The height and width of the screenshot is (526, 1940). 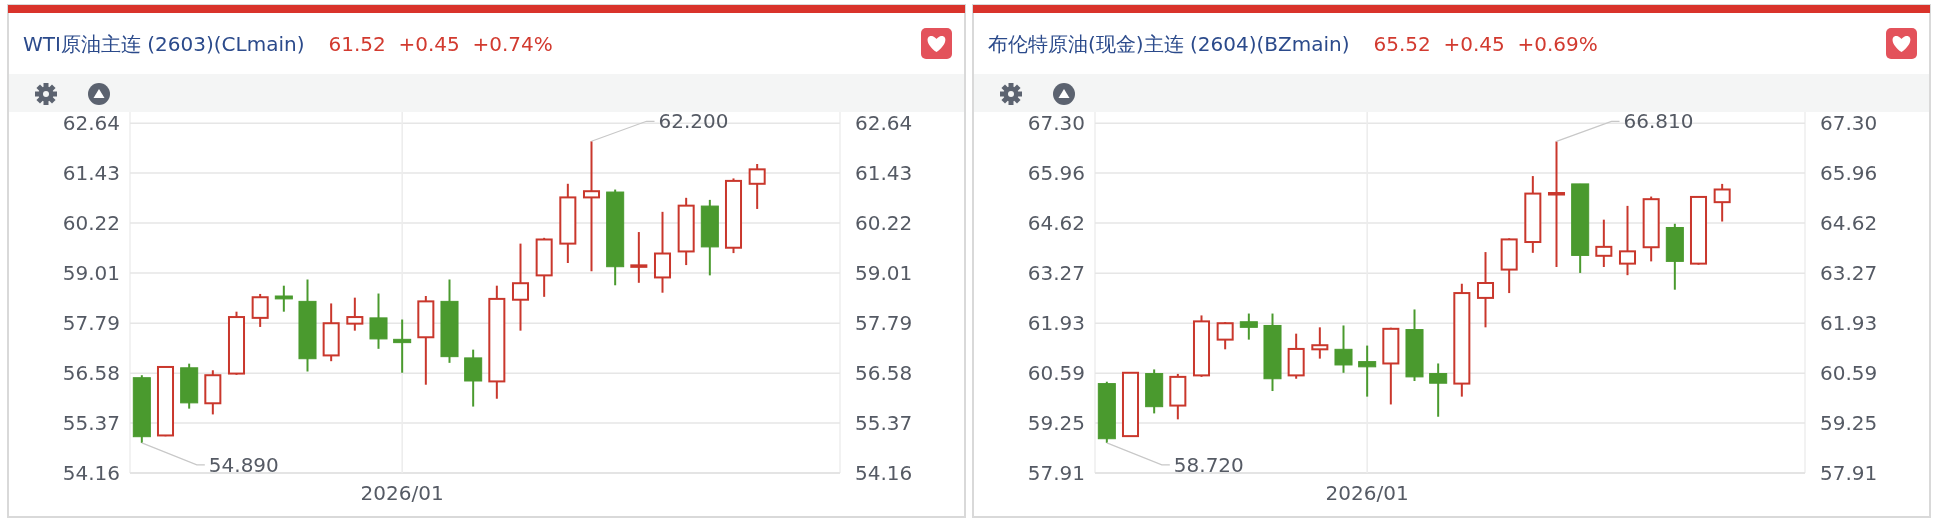 What do you see at coordinates (91, 222) in the screenshot?
I see `y-tick-label: 60.22` at bounding box center [91, 222].